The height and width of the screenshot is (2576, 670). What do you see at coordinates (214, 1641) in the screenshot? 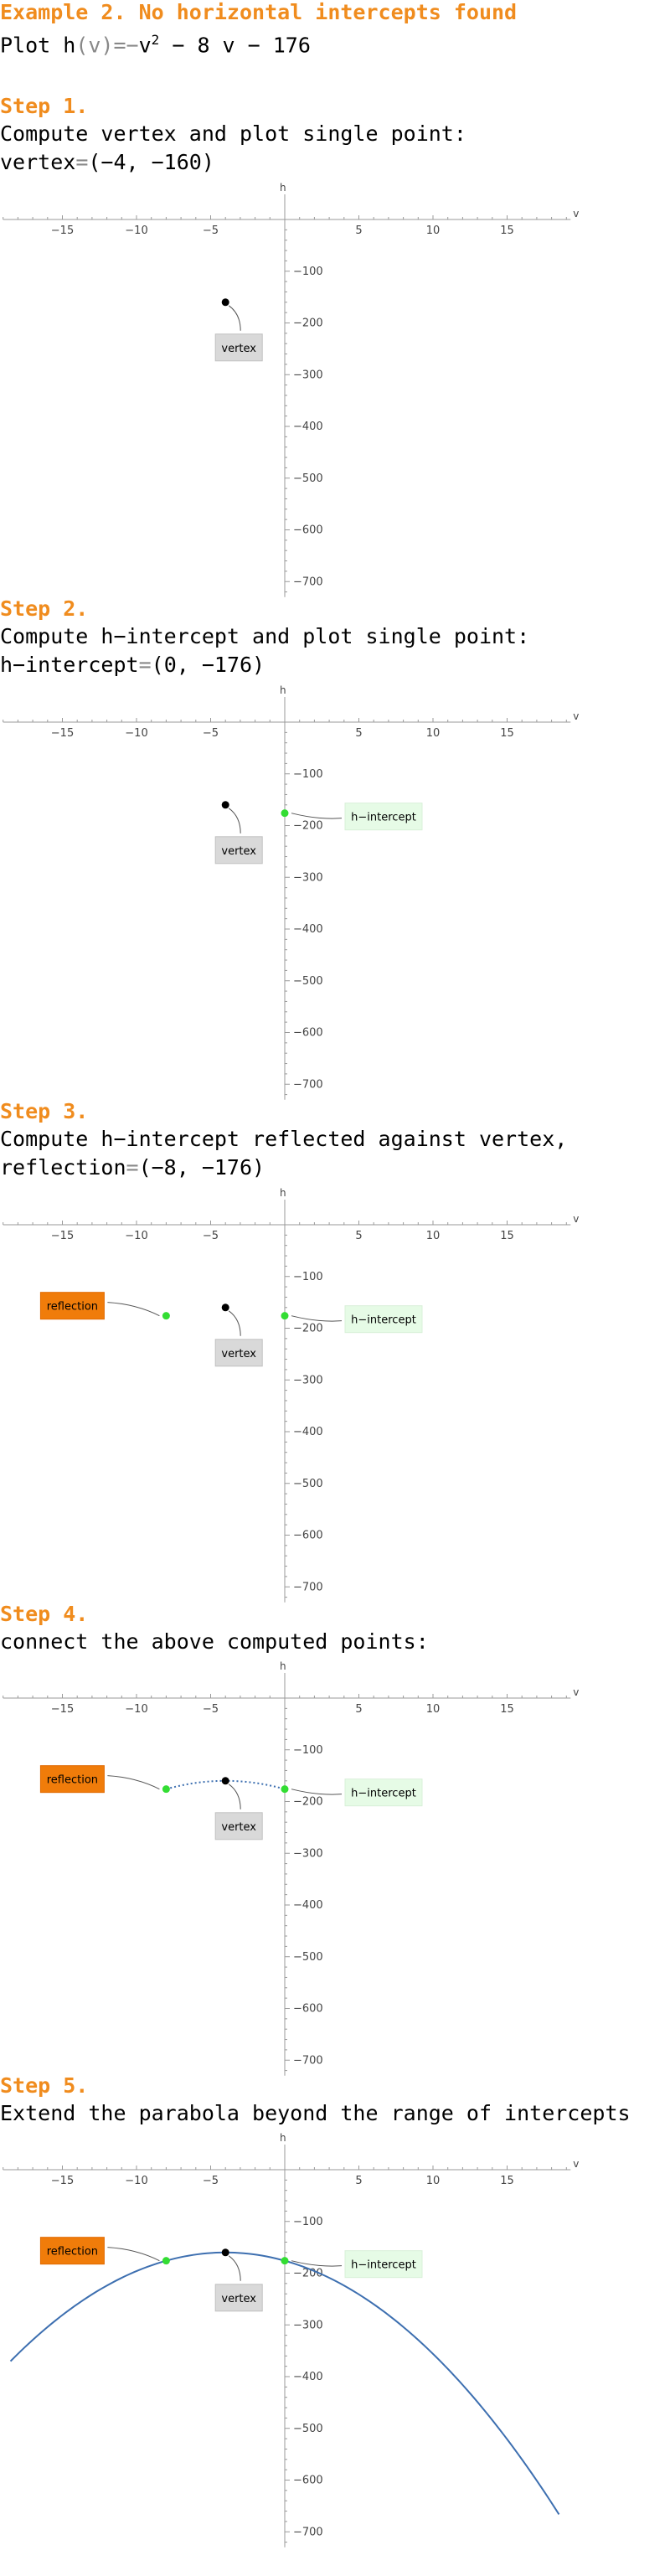
I see `step-description: connect the above computed points:` at bounding box center [214, 1641].